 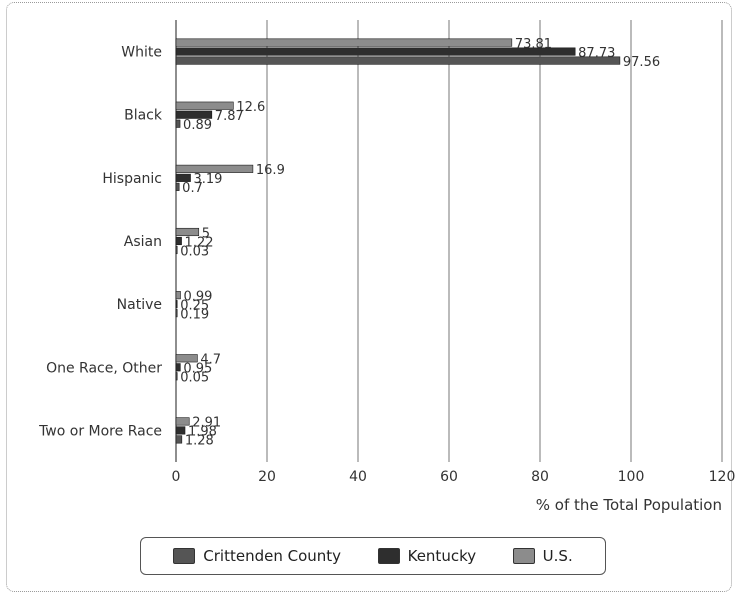 I want to click on data-label: 97.56, so click(x=641, y=62).